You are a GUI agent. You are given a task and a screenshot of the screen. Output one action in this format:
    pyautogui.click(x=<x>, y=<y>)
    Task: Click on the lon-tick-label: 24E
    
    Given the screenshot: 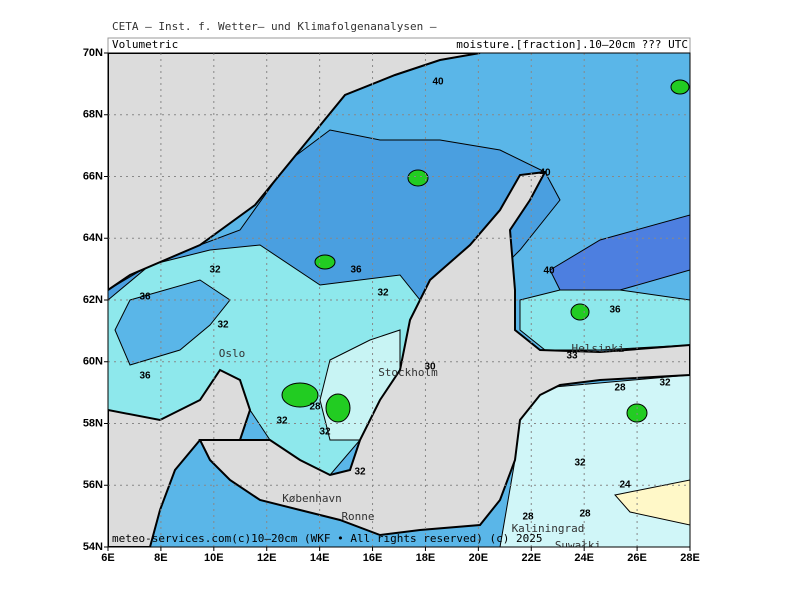 What is the action you would take?
    pyautogui.click(x=584, y=558)
    